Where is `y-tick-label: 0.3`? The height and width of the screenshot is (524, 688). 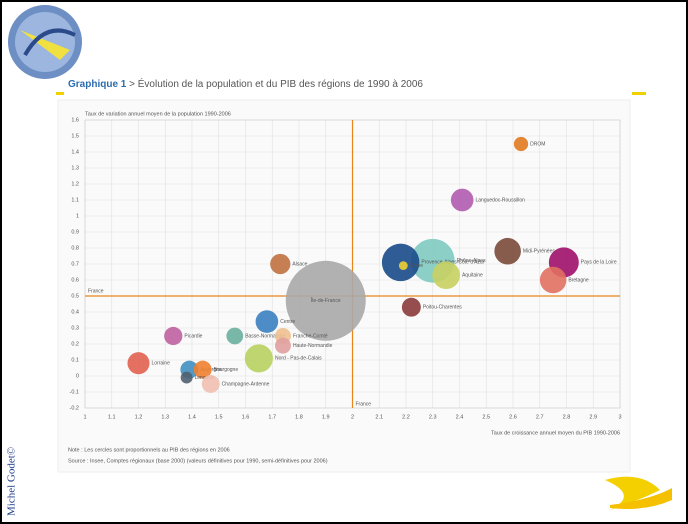
y-tick-label: 0.3 is located at coordinates (75, 328).